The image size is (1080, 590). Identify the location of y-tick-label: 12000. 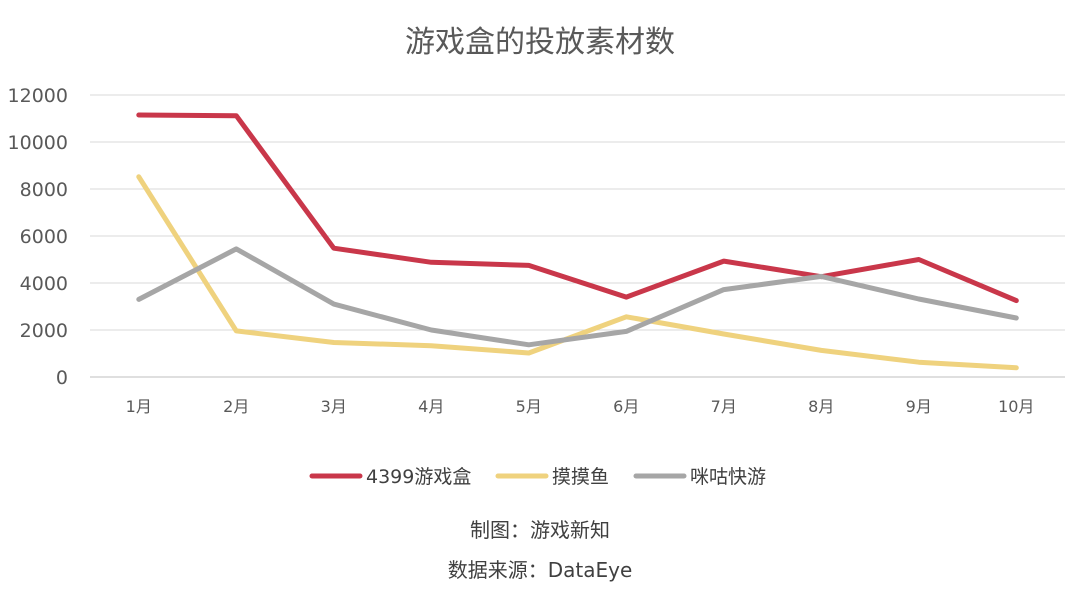
(38, 96).